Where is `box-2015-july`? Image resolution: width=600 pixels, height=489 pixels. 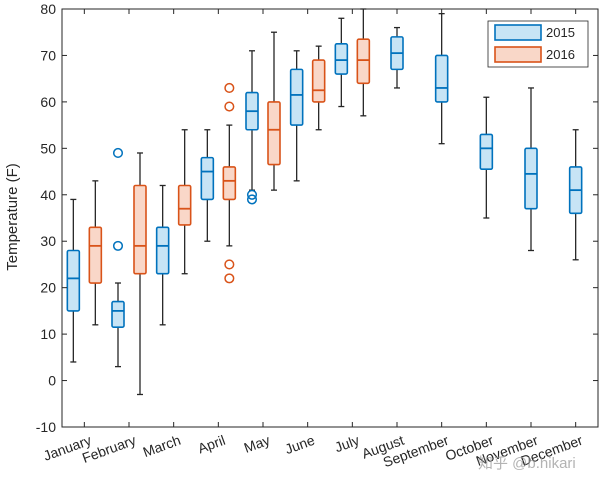
box-2015-july is located at coordinates (341, 62).